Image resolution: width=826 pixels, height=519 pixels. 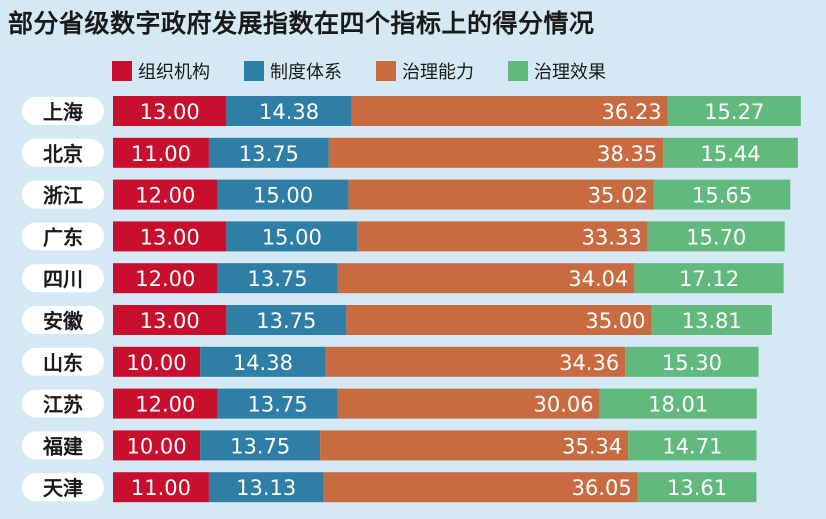 I want to click on data-label-capability-5: 35.00, so click(x=615, y=321).